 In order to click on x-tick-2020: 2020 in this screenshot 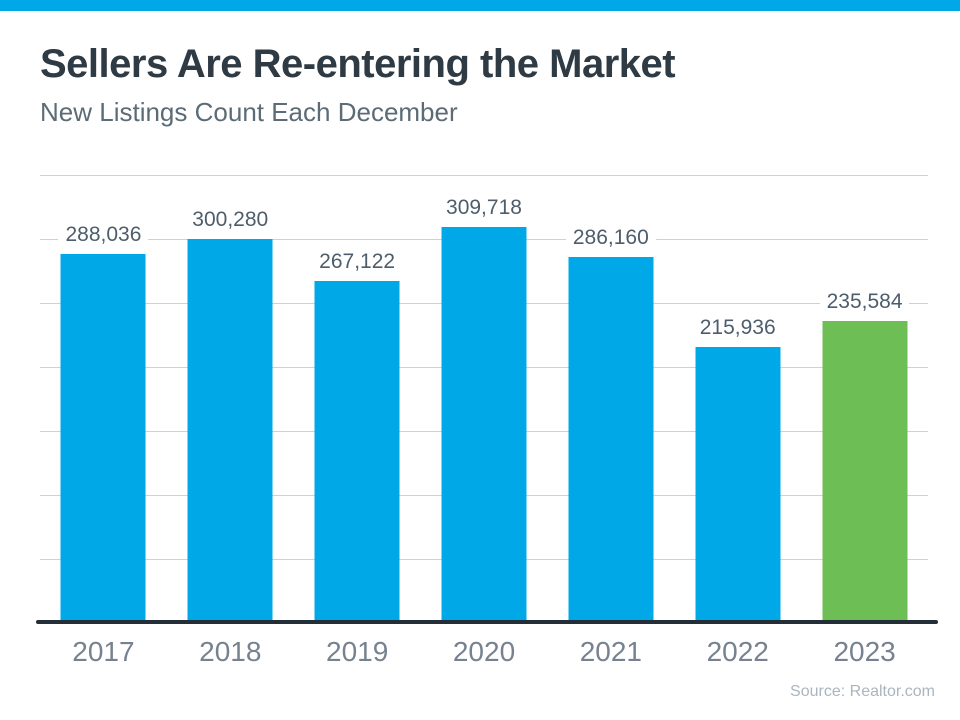, I will do `click(484, 651)`.